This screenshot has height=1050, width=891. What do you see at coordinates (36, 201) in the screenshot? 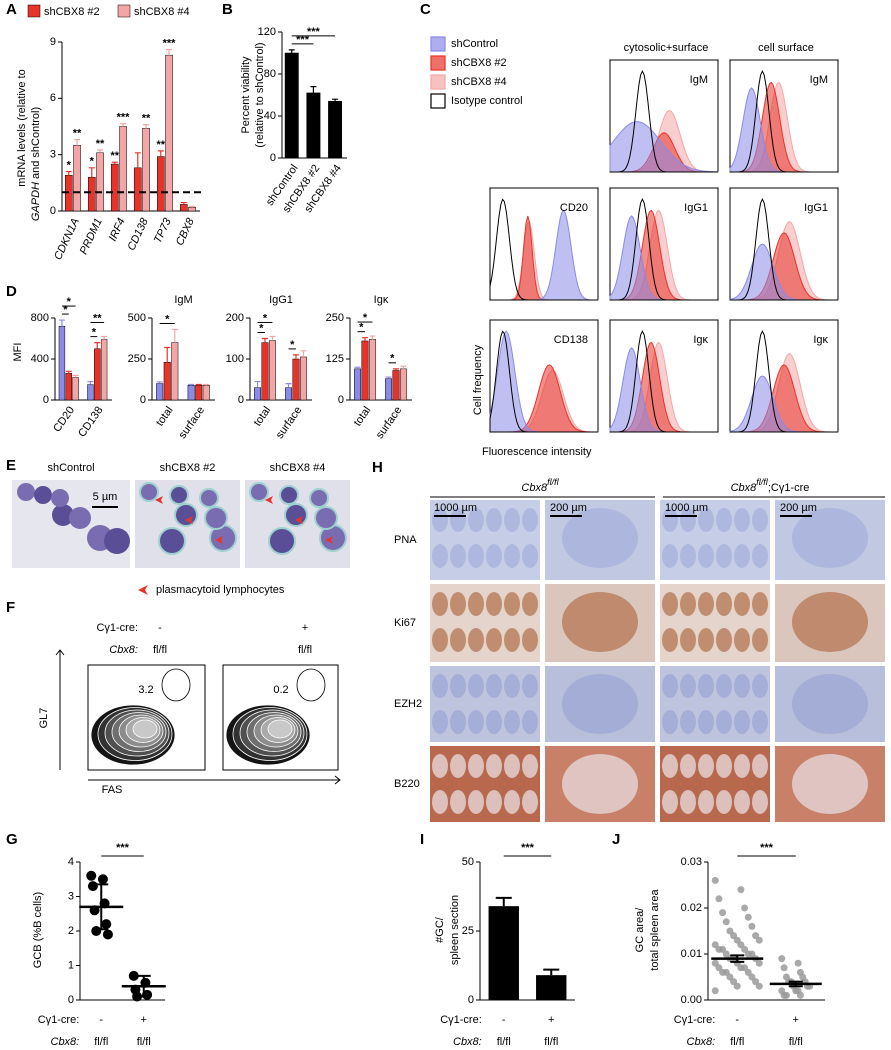
I see `y-axis-label-gene: GAPDH` at bounding box center [36, 201].